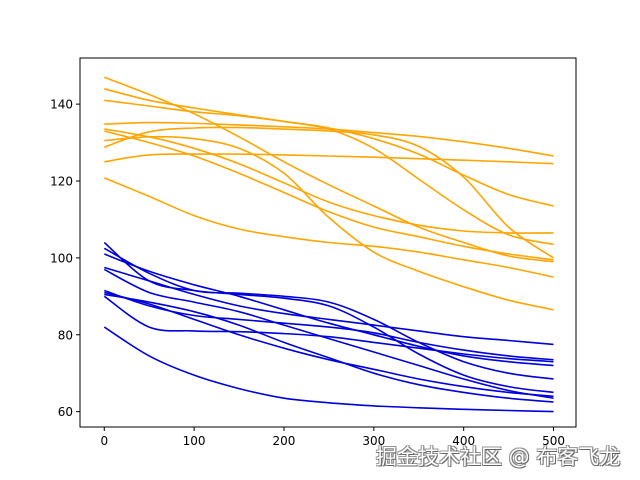 Image resolution: width=640 pixels, height=480 pixels. I want to click on x-axis: 0 100 200 300 400 500, so click(332, 437).